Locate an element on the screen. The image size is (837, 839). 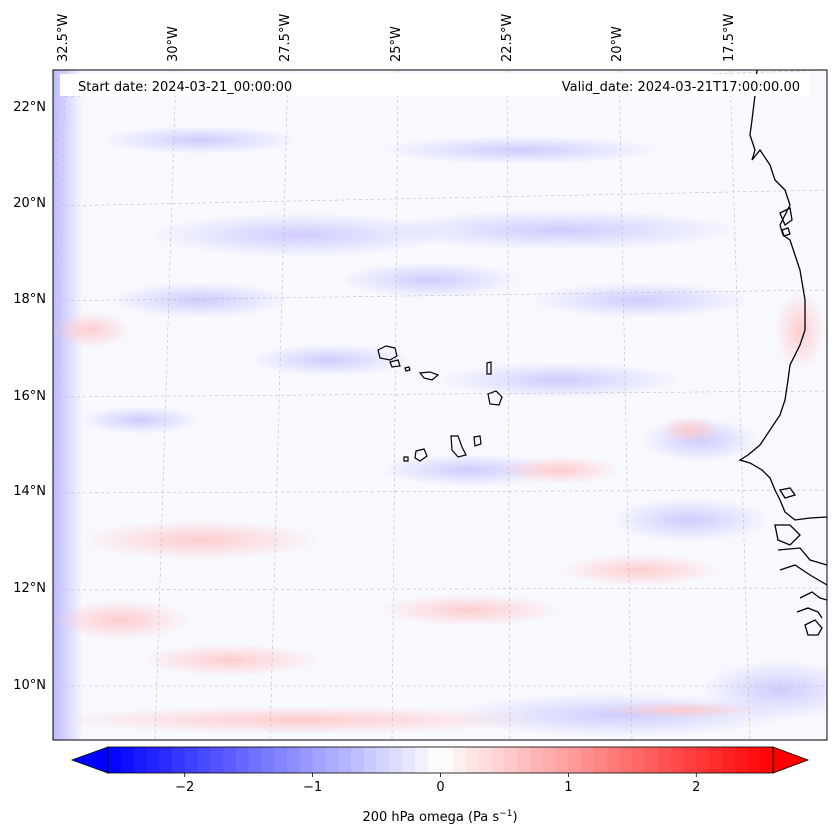
island-santo-antao is located at coordinates (387, 353).